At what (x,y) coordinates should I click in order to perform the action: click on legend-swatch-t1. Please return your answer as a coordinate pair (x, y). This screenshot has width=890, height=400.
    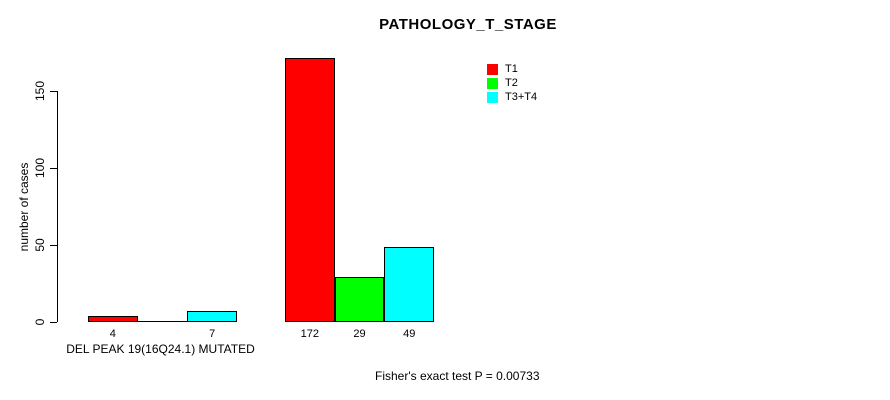
    Looking at the image, I should click on (492, 69).